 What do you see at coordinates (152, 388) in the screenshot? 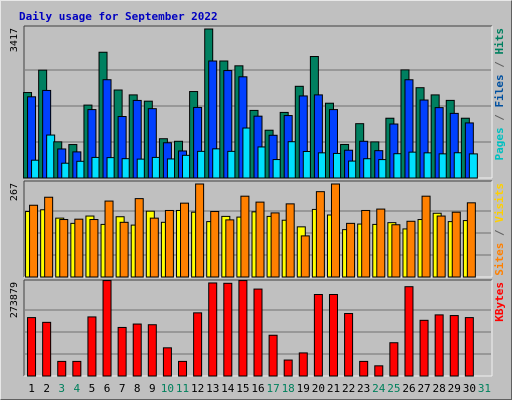
I see `day-label-9: 9` at bounding box center [152, 388].